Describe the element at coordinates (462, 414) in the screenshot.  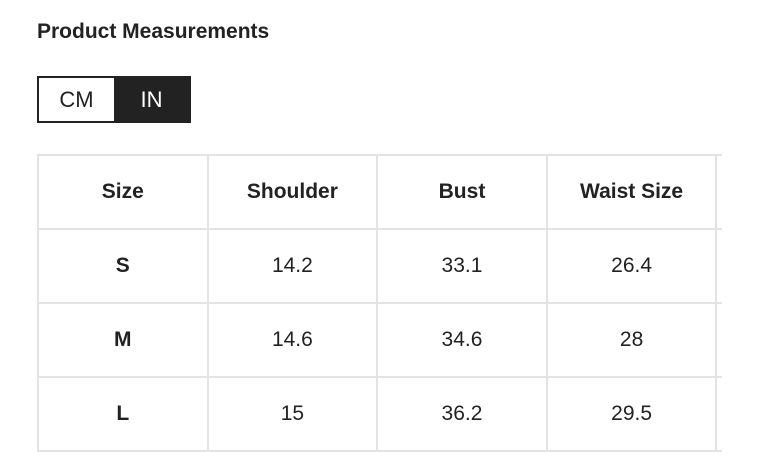
I see `cell-bust: 36.2` at that location.